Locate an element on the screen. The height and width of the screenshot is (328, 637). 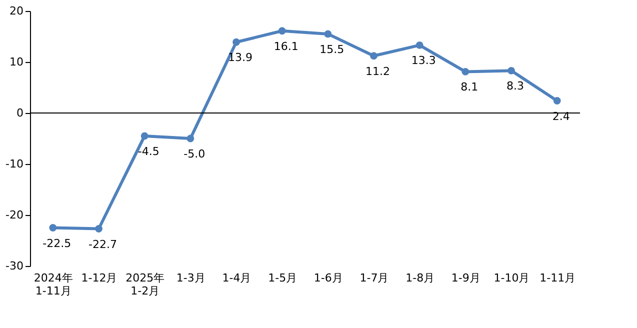
x-tick-label: 1-3月 is located at coordinates (191, 278).